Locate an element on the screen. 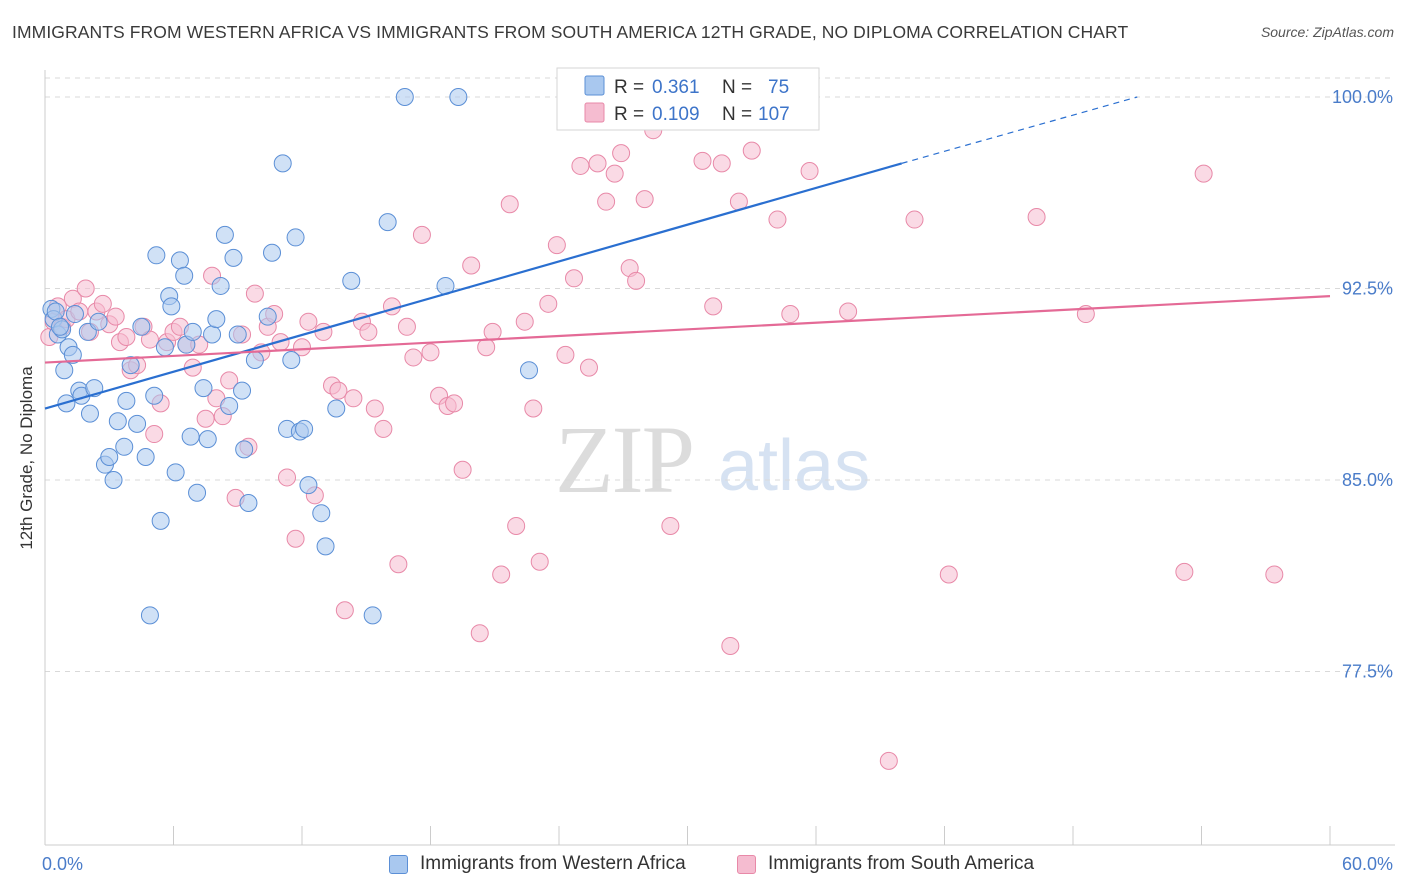 The image size is (1406, 892). legend-item-south-america: Immigrants from South America is located at coordinates (885, 864).